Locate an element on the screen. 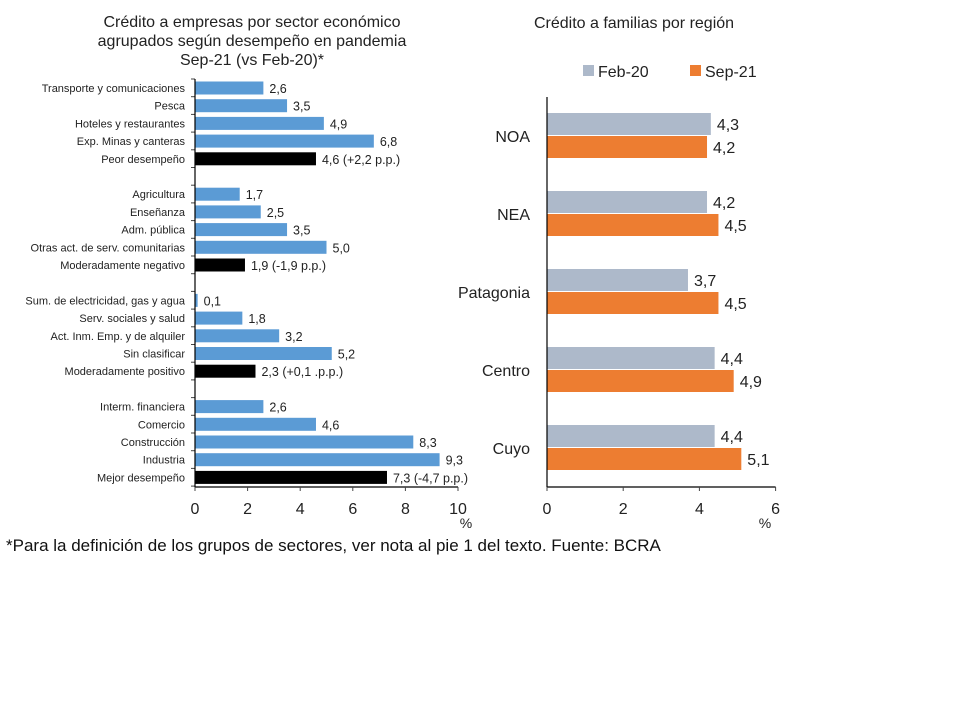  category-label: Comercio is located at coordinates (161, 425).